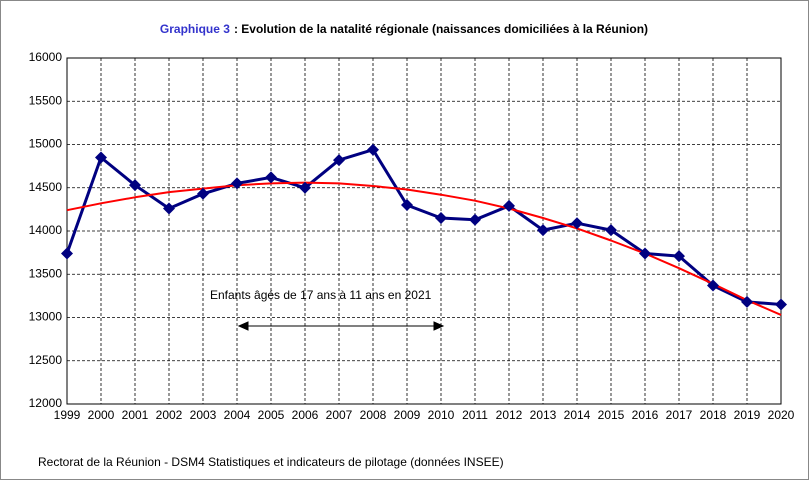  I want to click on x-tick-label: 2004, so click(237, 415).